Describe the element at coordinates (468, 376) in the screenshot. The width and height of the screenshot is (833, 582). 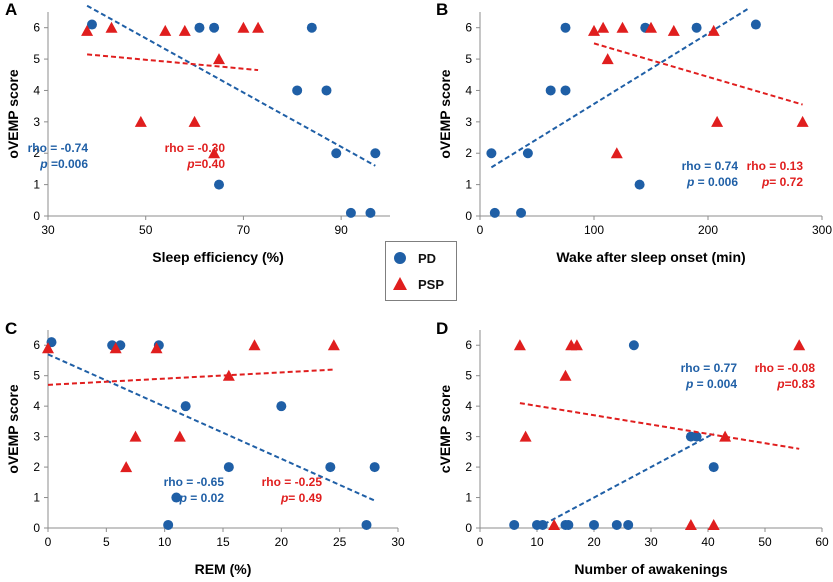
I see `panel-d-y-tick-label: 5` at that location.